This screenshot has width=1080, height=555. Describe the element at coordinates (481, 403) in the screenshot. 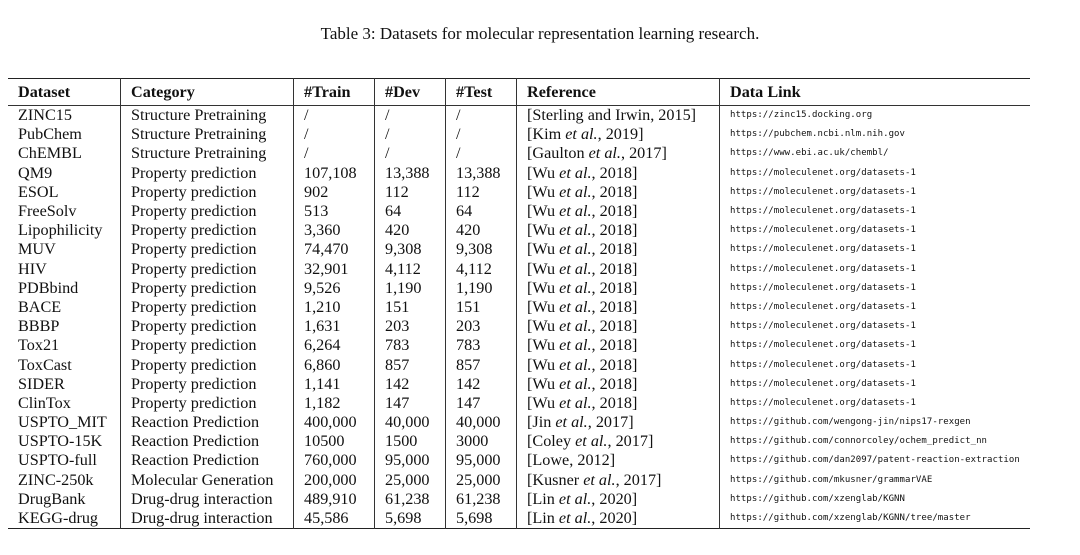

I see `cell-test: 147` at that location.